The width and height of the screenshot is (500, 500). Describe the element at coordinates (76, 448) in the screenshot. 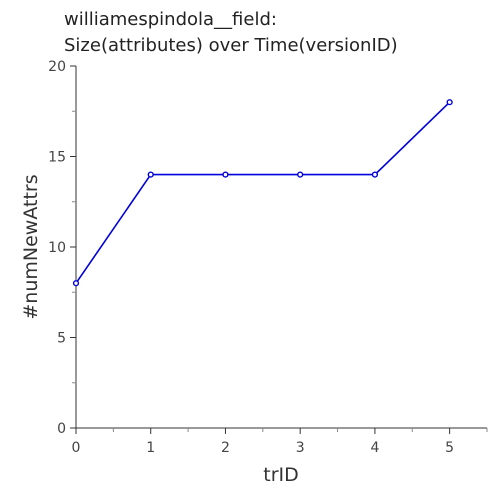

I see `x-tick-label: 0` at that location.